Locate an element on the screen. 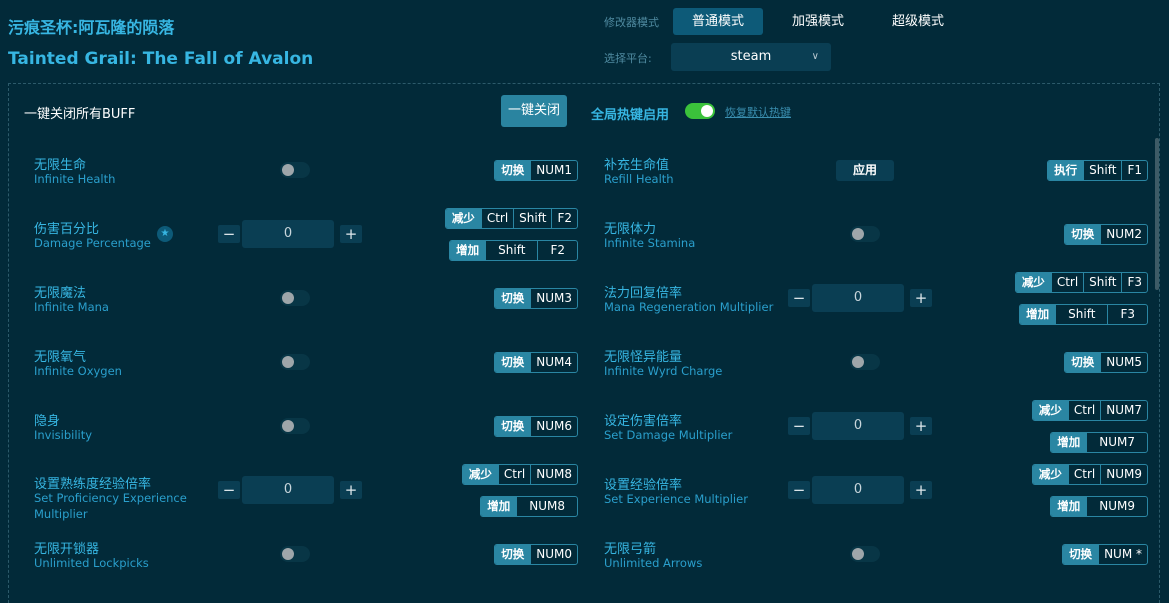 The image size is (1169, 603). scrollbar is located at coordinates (1157, 214).